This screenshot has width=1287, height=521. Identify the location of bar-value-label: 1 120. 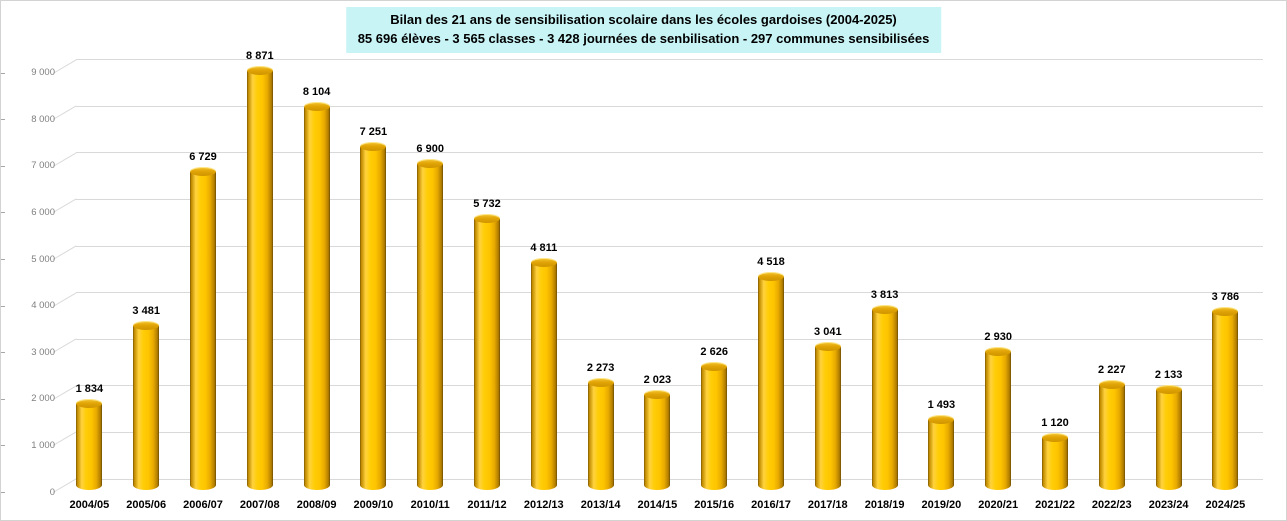
(1055, 422).